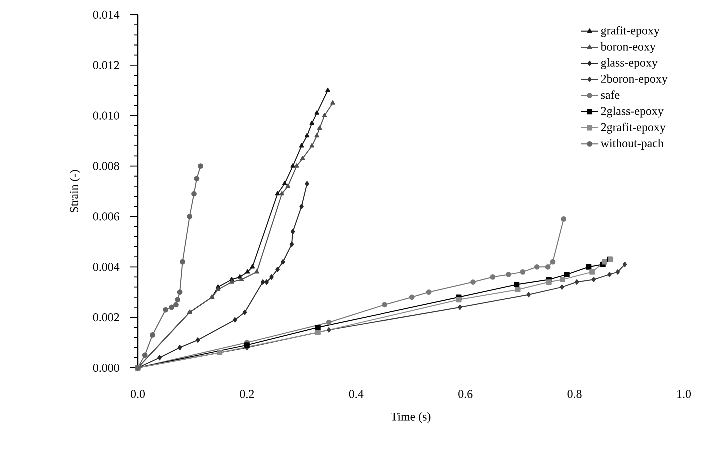 This screenshot has height=457, width=712. I want to click on x-tick-label: 1.0, so click(685, 394).